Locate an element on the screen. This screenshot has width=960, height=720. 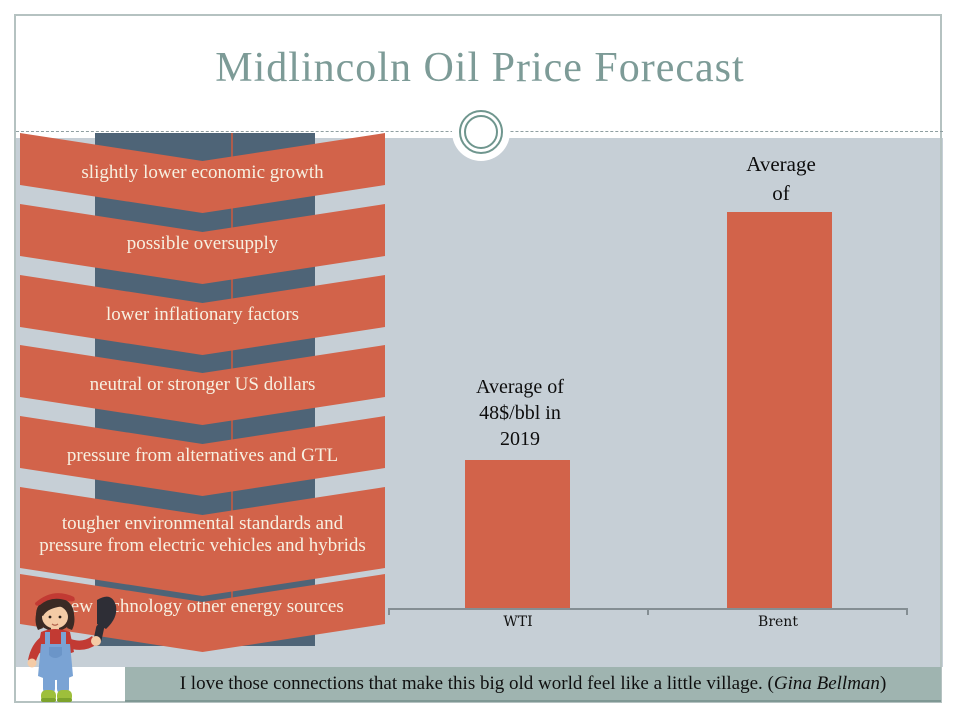
circle-ornament-inner-ring is located at coordinates (481, 132).